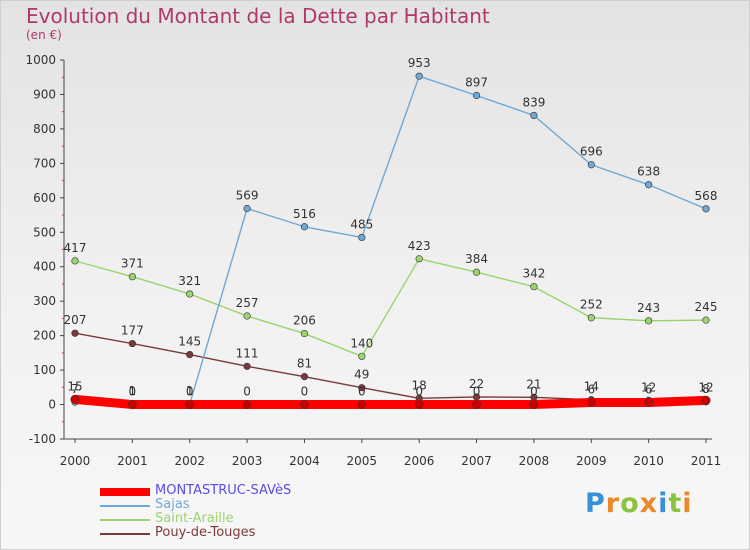  Describe the element at coordinates (247, 461) in the screenshot. I see `x-tick-label: 2003` at that location.